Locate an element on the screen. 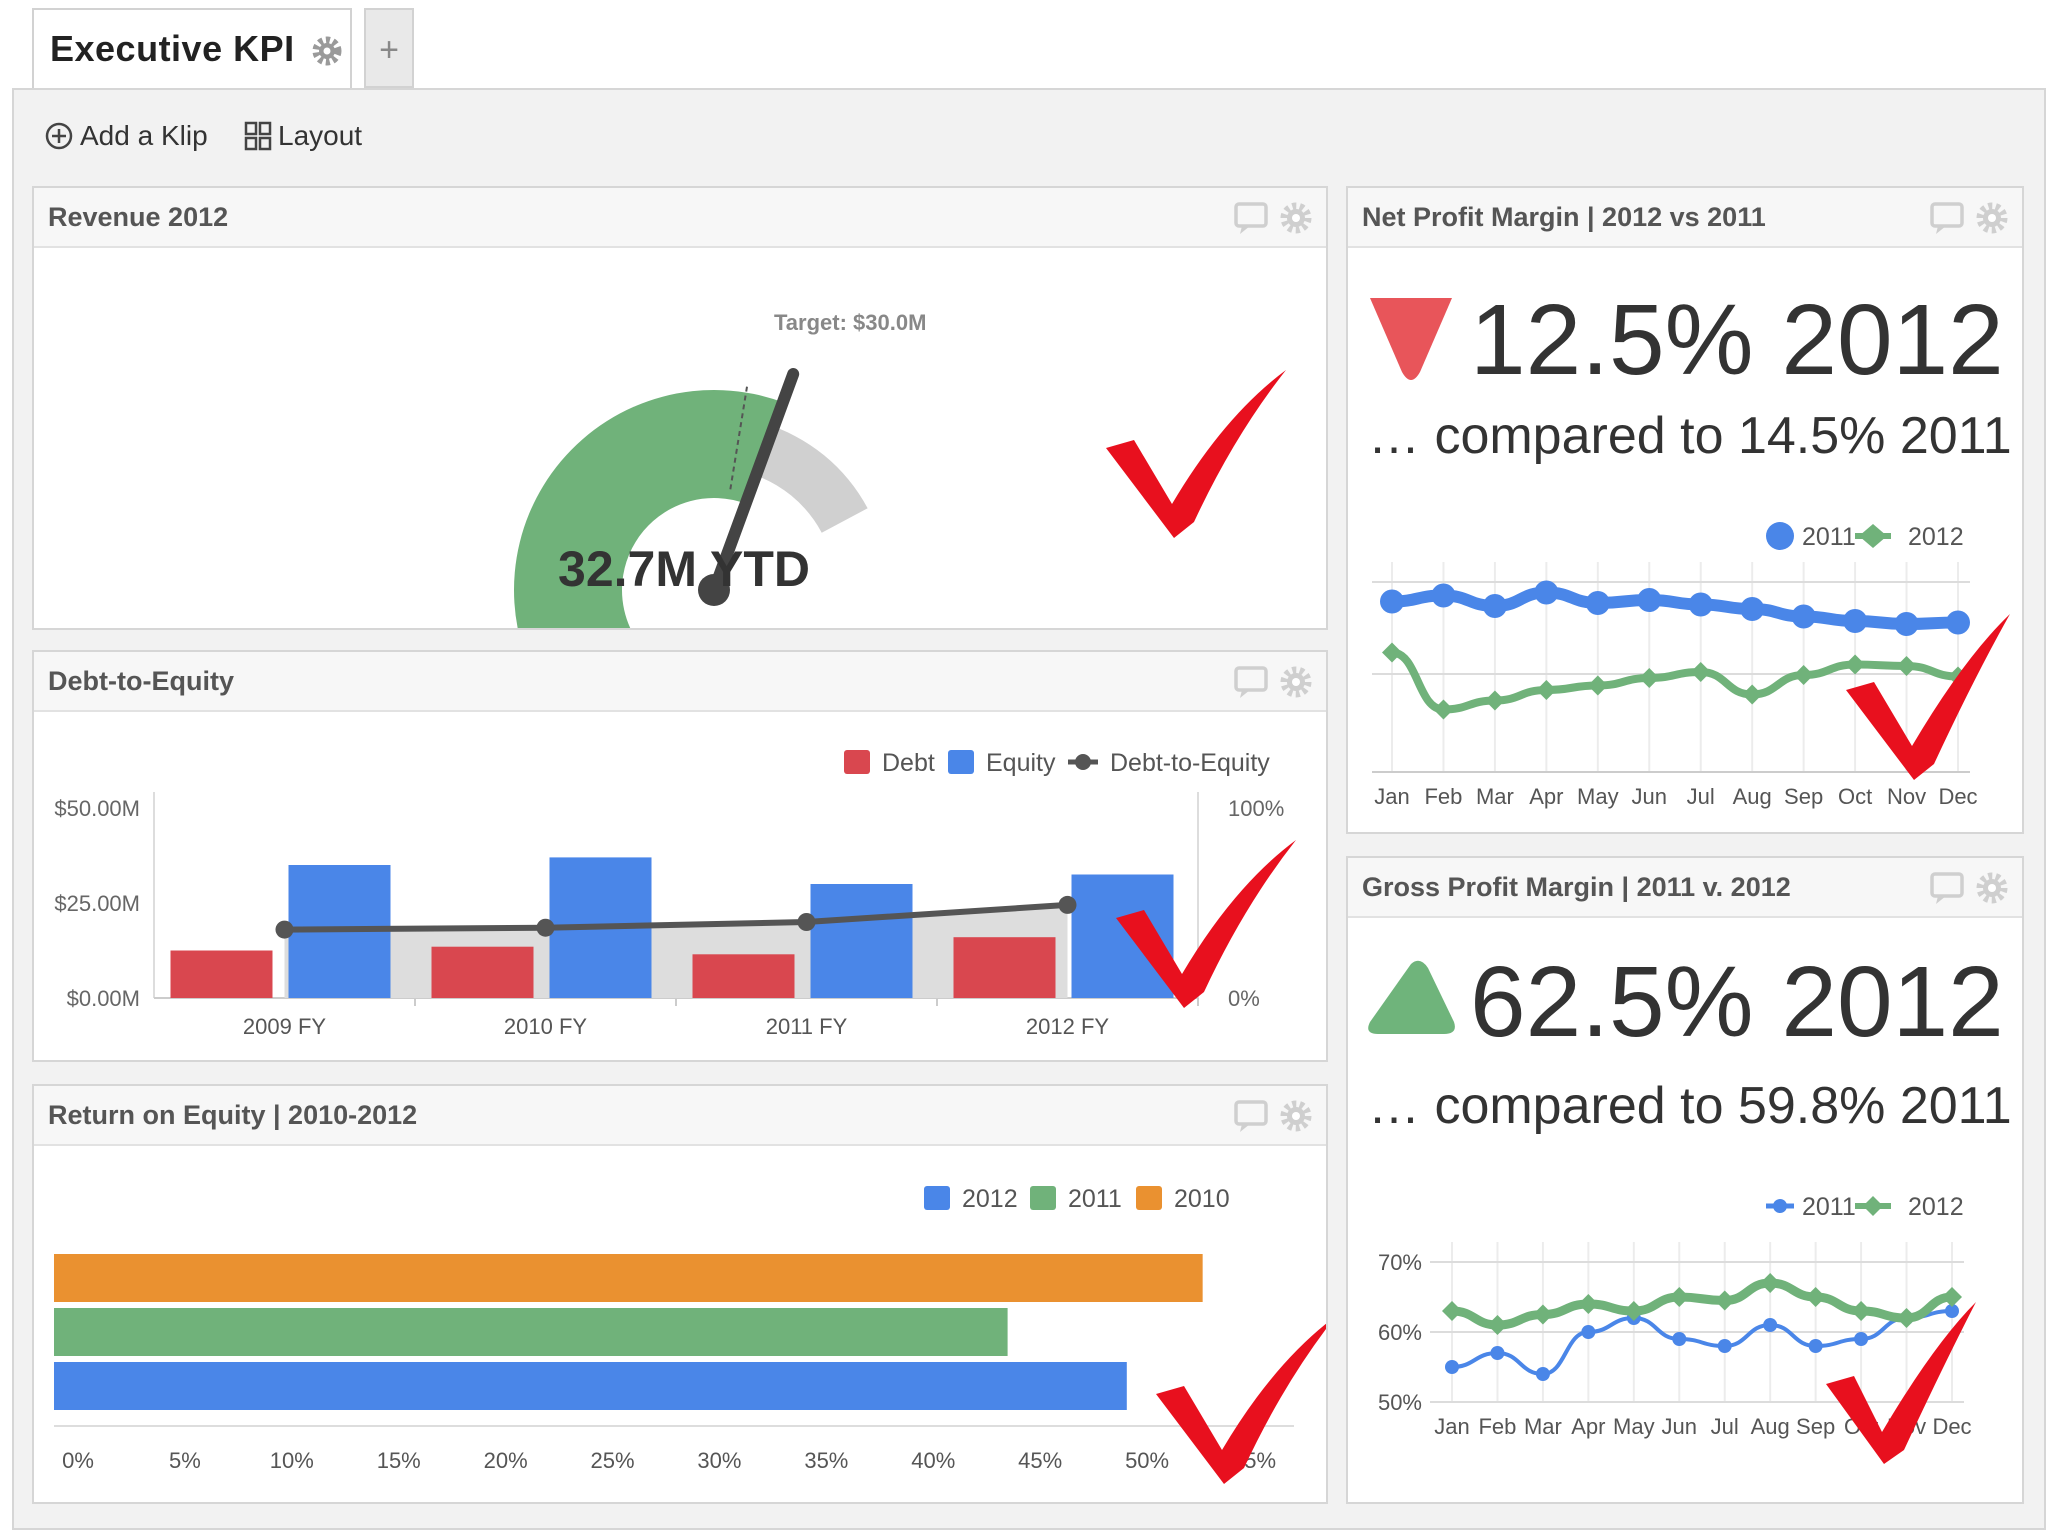  x-tick-label: Jul is located at coordinates (1725, 1426).